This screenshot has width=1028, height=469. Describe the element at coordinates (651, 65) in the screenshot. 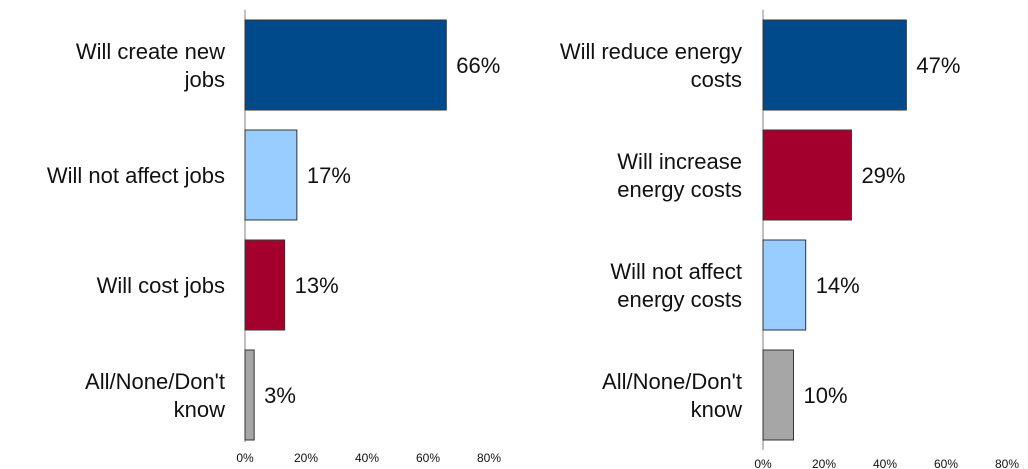

I see `category-label: Will reduce energy costs` at that location.